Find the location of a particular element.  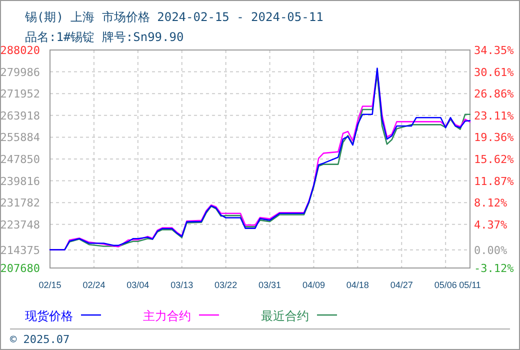

y2-tick-label: 23.11% is located at coordinates (494, 115).